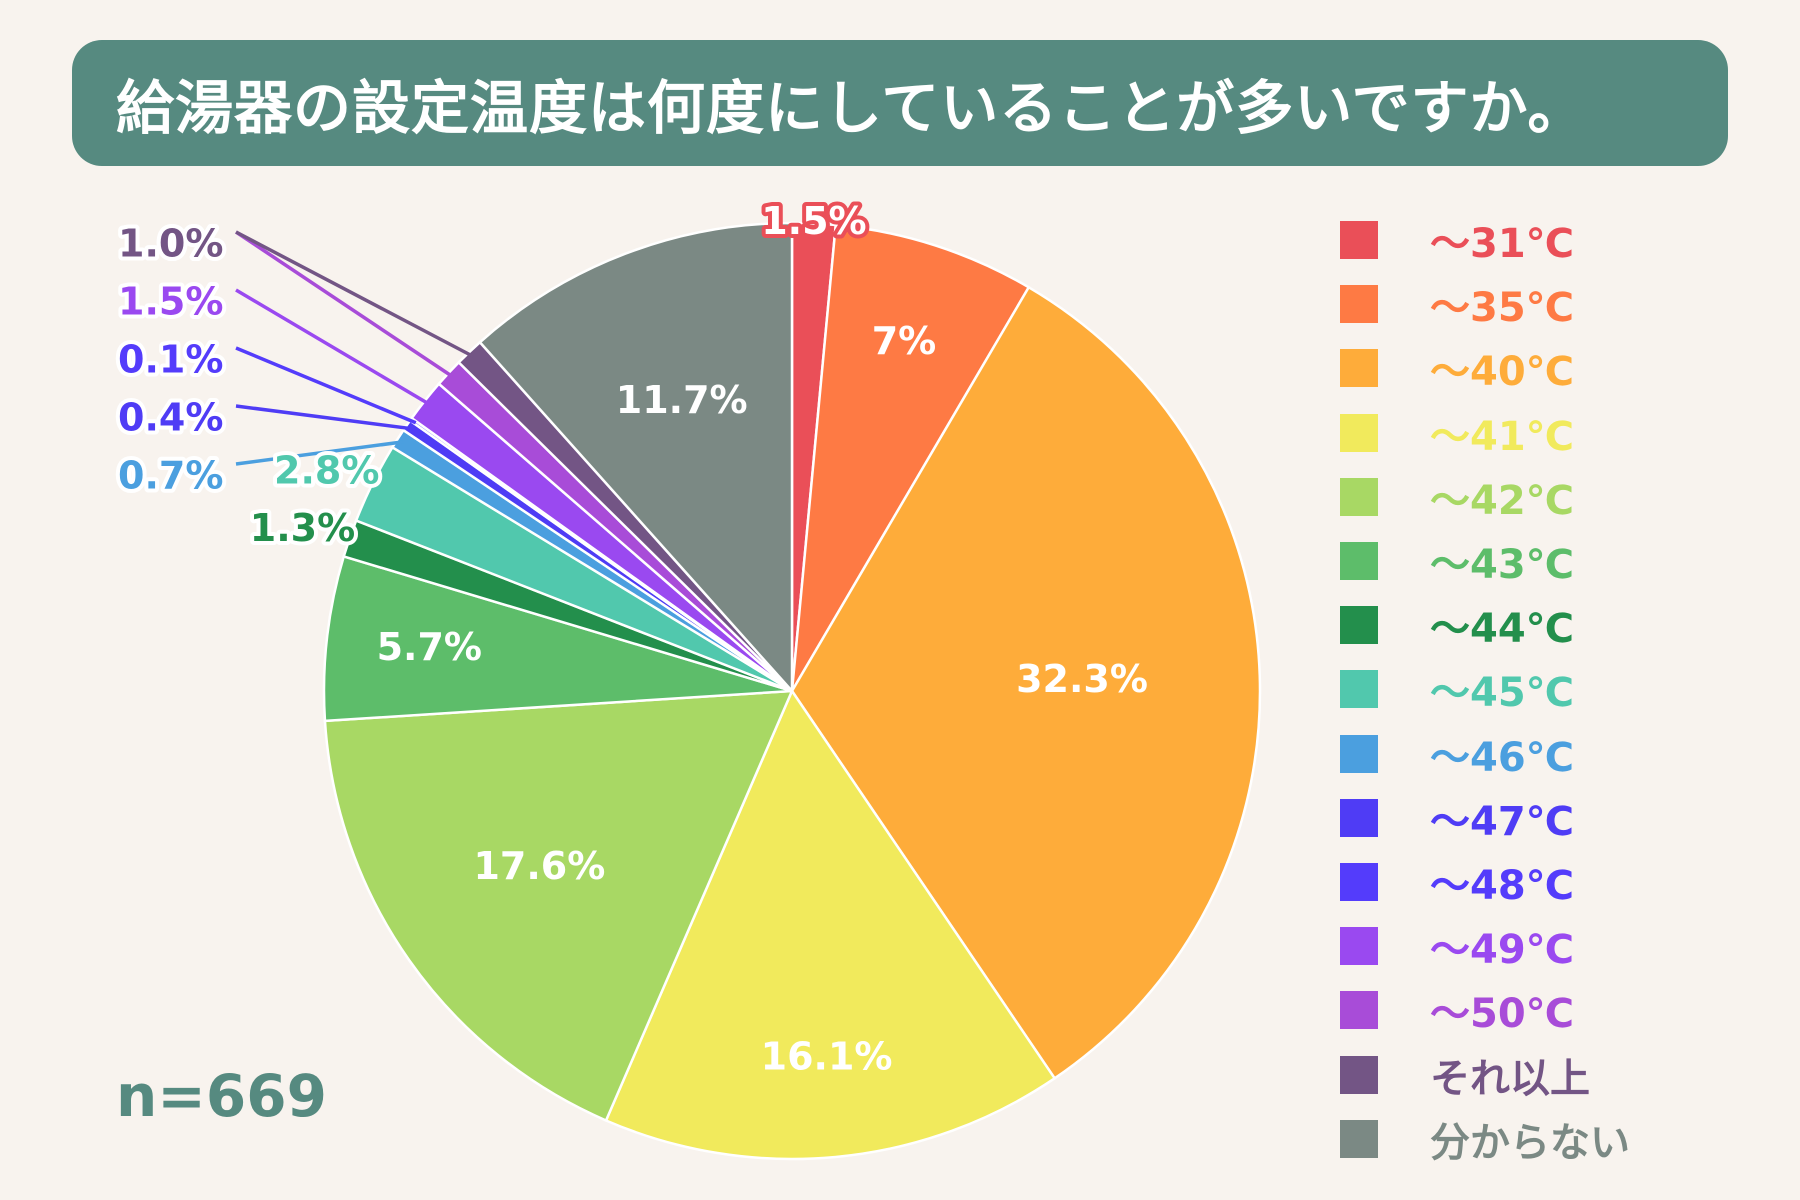 This screenshot has width=1800, height=1200. I want to click on data-label-11: 0.1%, so click(170, 360).